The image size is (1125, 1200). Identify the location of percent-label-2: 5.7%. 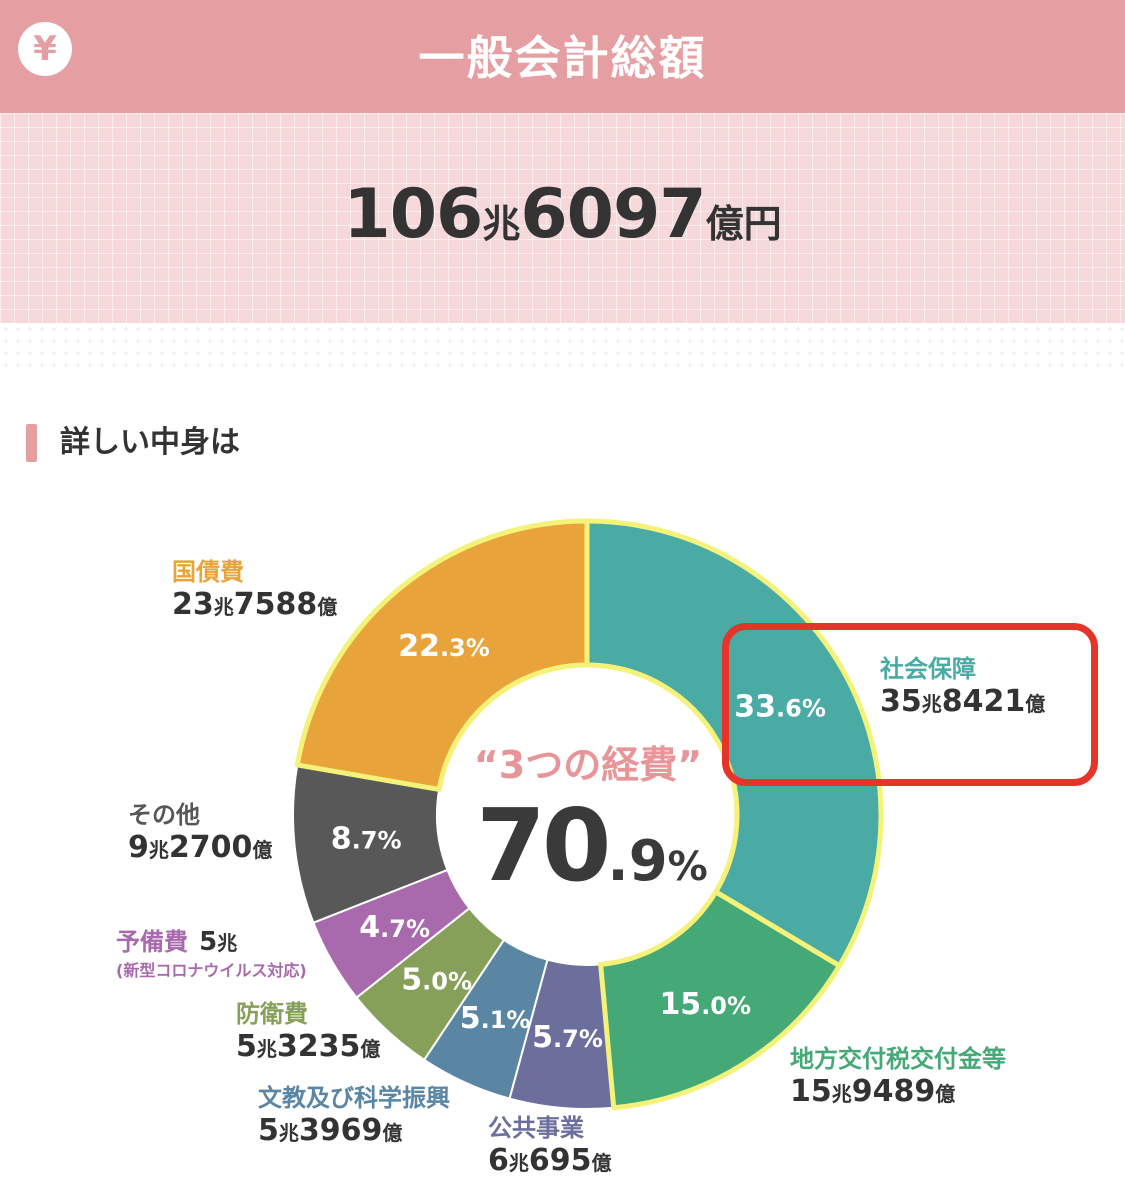
(567, 1037).